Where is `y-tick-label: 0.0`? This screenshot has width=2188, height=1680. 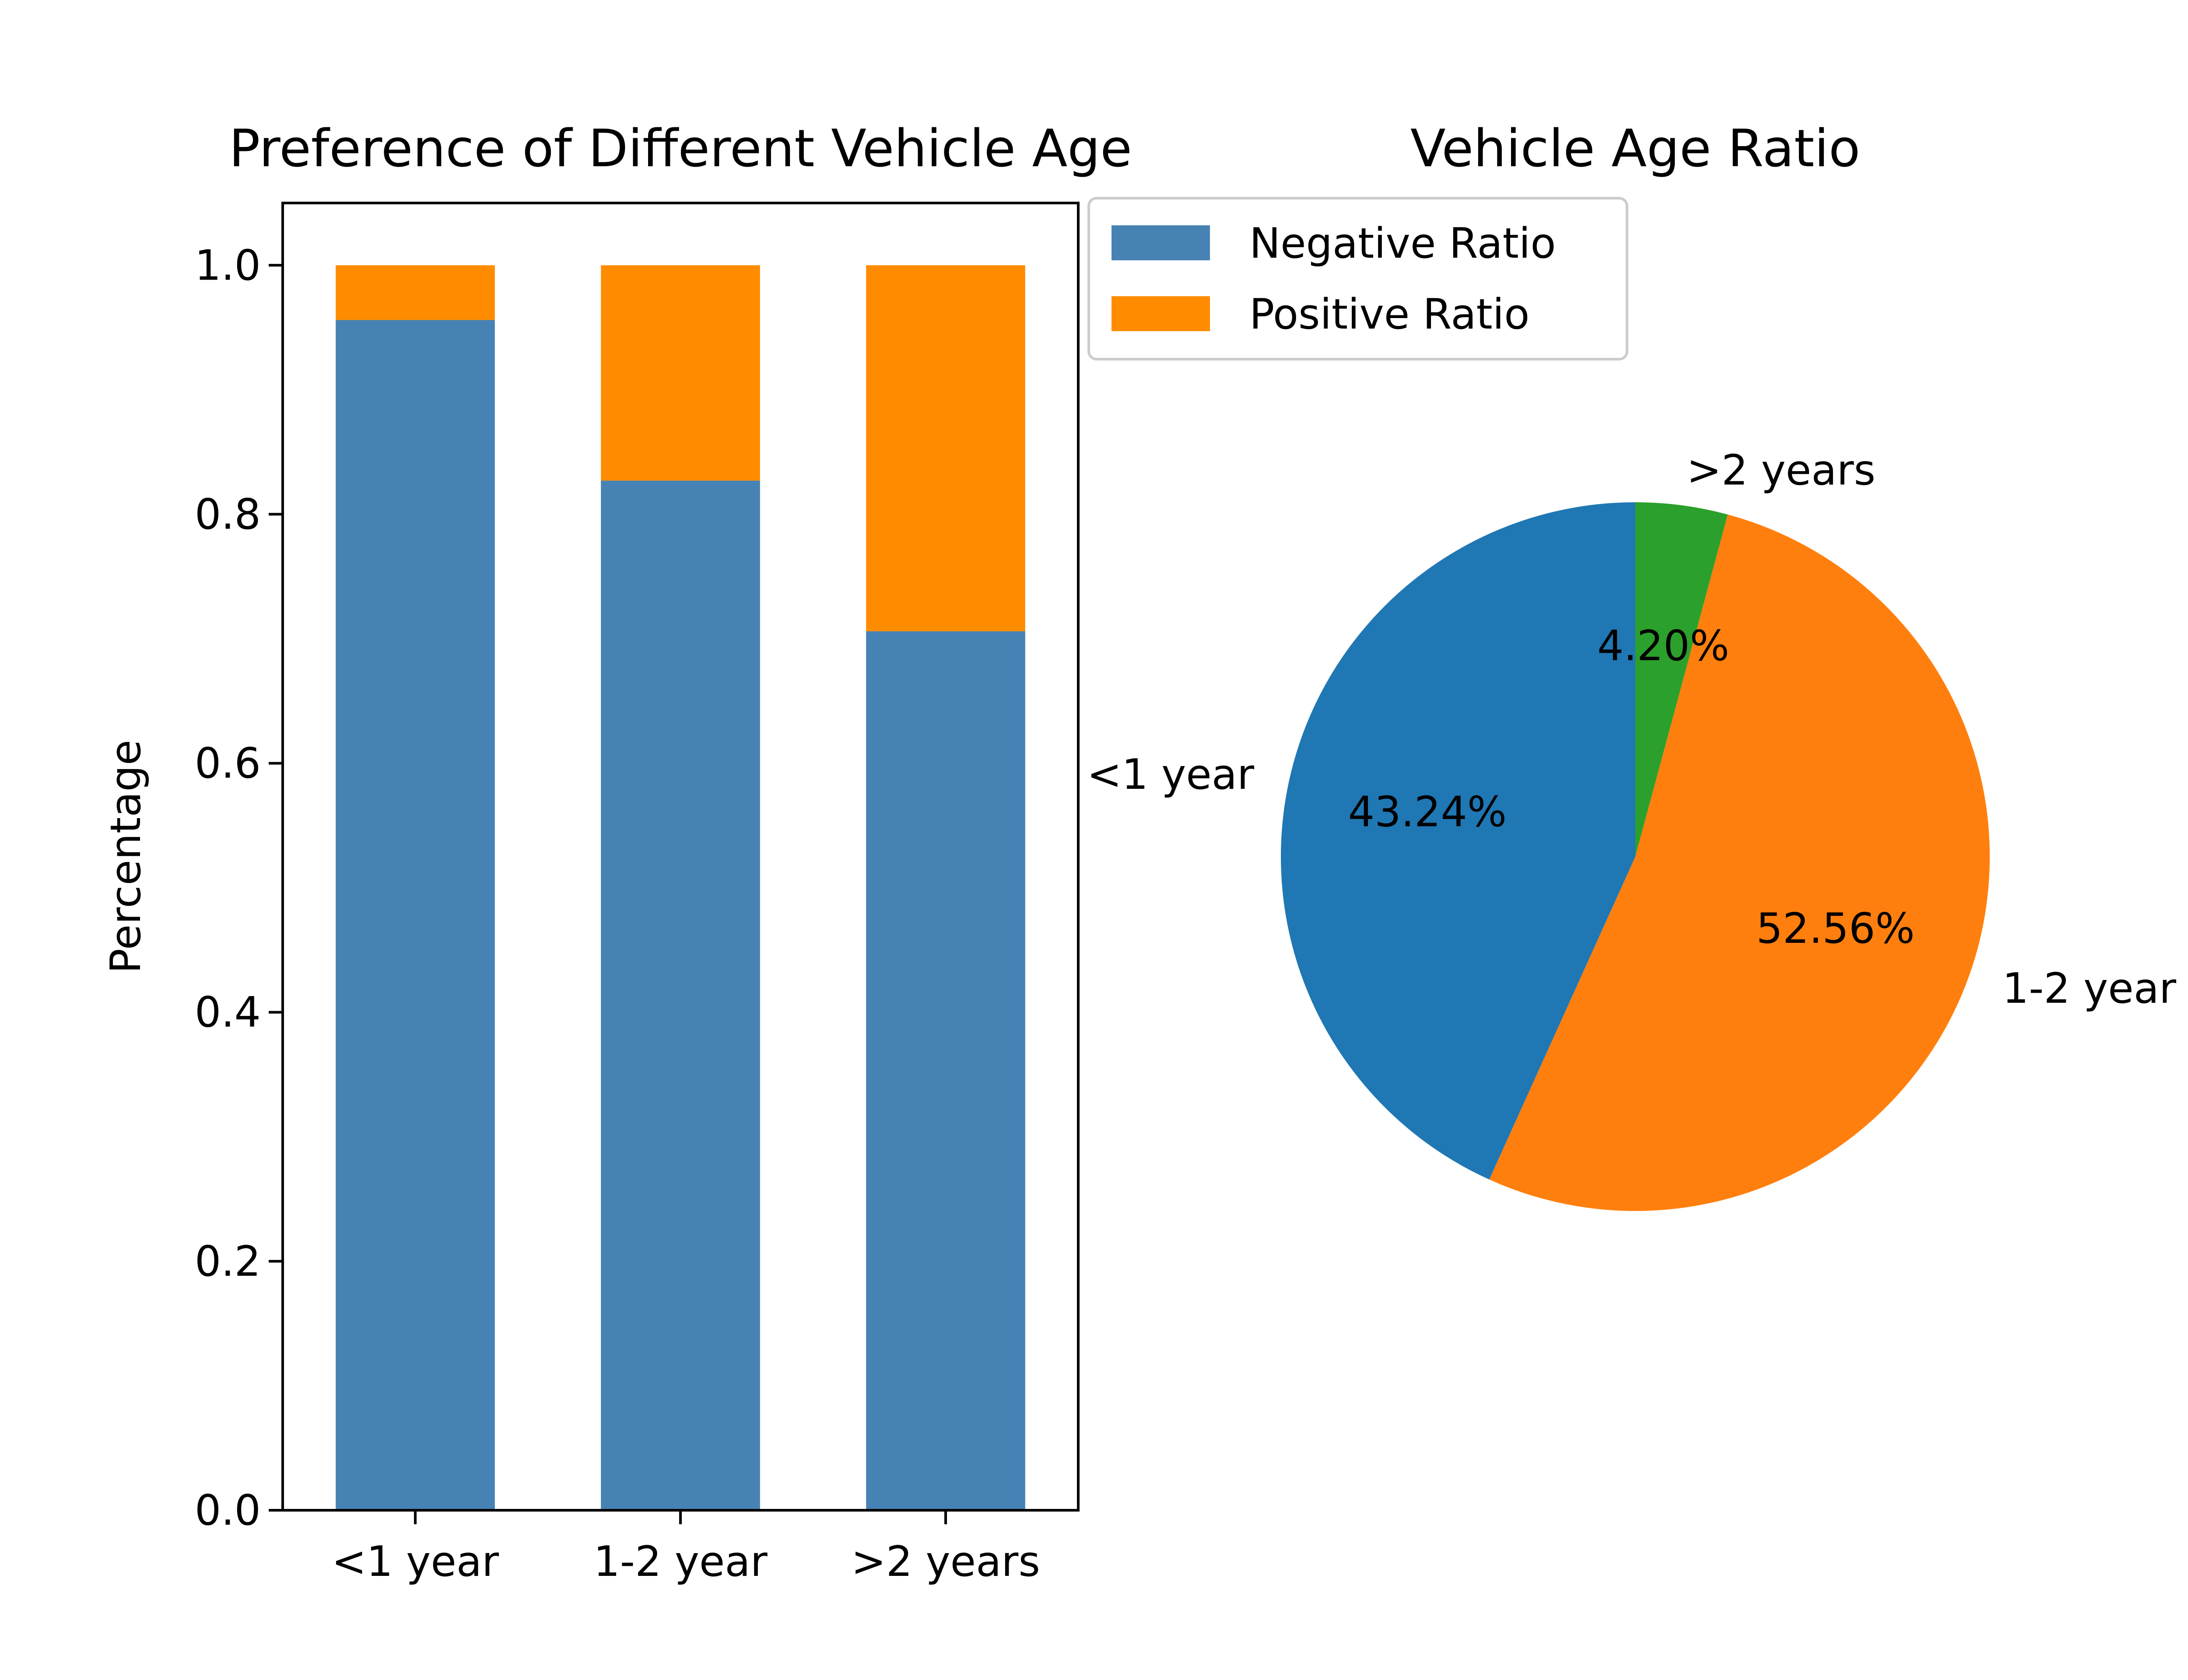 y-tick-label: 0.0 is located at coordinates (228, 1511).